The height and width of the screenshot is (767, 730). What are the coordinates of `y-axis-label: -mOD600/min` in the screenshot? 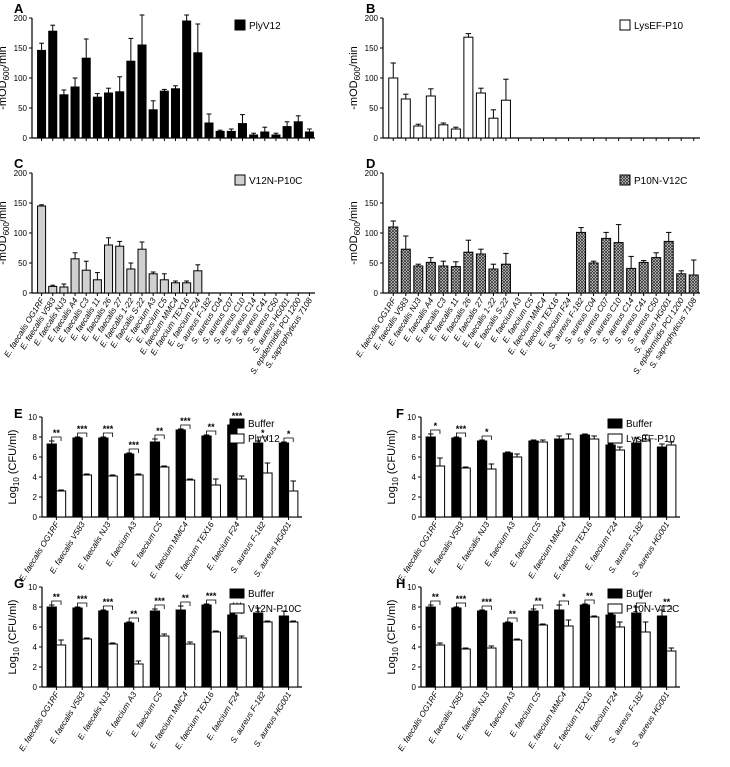 It's located at (5, 232).